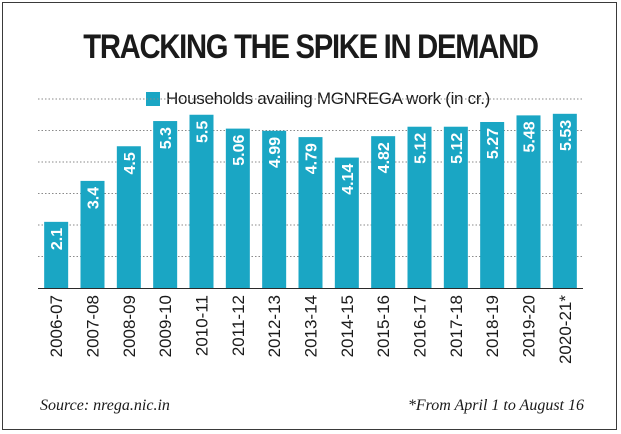 This screenshot has width=621, height=434. What do you see at coordinates (564, 201) in the screenshot?
I see `bar-2020-21*` at bounding box center [564, 201].